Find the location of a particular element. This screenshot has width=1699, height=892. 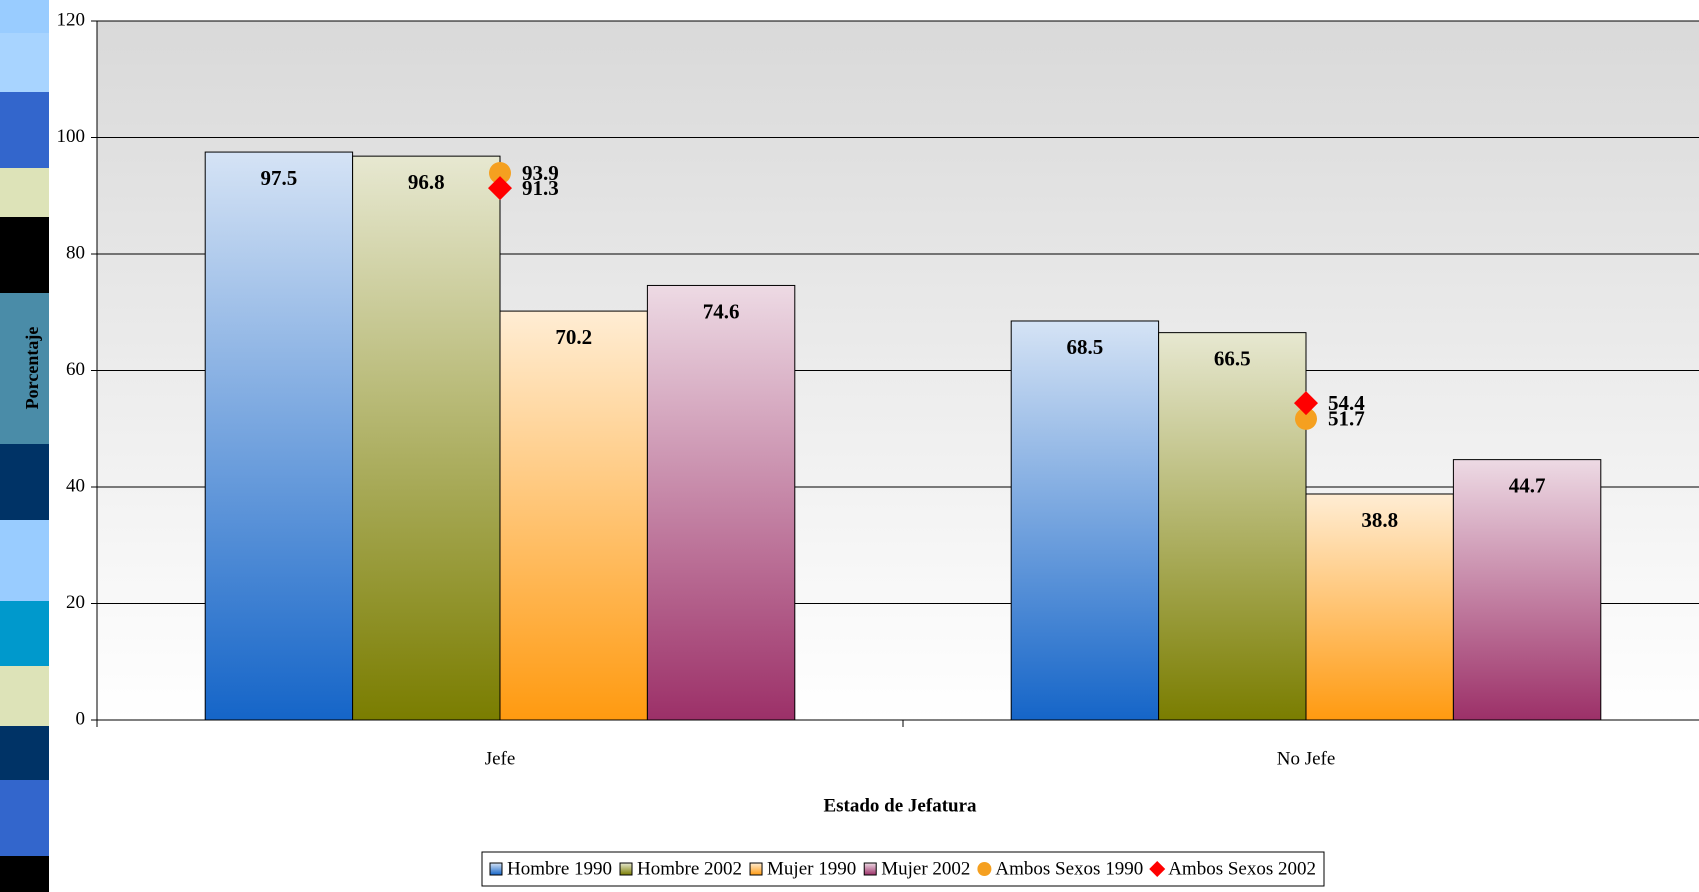

x-tick-label: Jefe is located at coordinates (500, 758).